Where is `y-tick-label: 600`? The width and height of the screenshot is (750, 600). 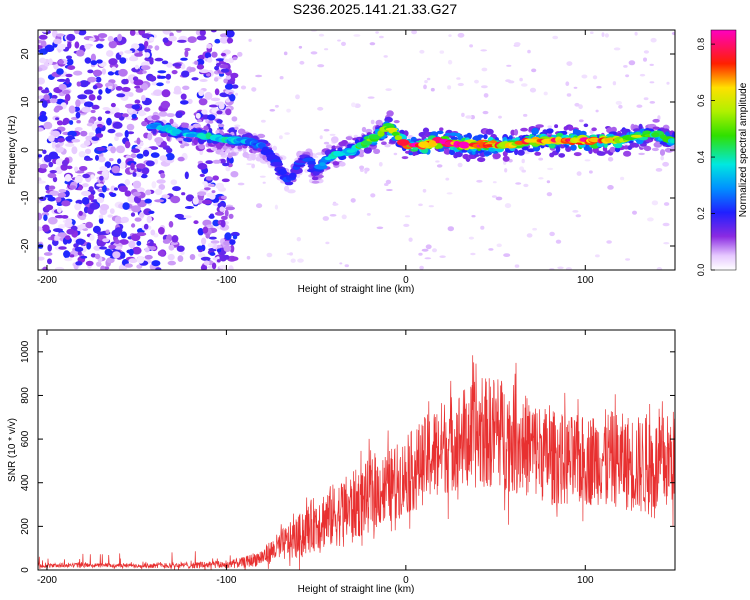 y-tick-label: 600 is located at coordinates (25, 438).